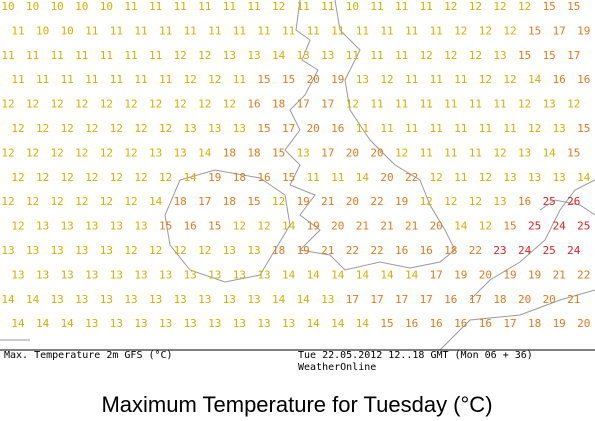 The image size is (595, 421). Describe the element at coordinates (549, 250) in the screenshot. I see `temperature-value: 25` at that location.